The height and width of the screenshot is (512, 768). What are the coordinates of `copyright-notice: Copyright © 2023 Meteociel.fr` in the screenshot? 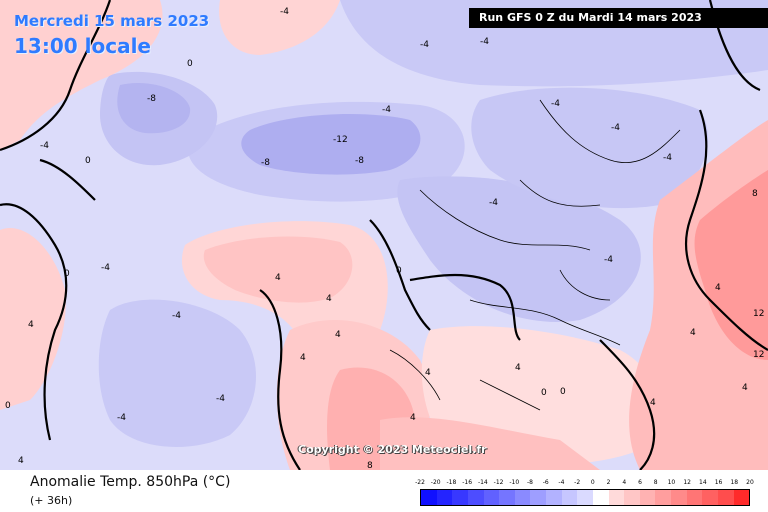 It's located at (392, 449).